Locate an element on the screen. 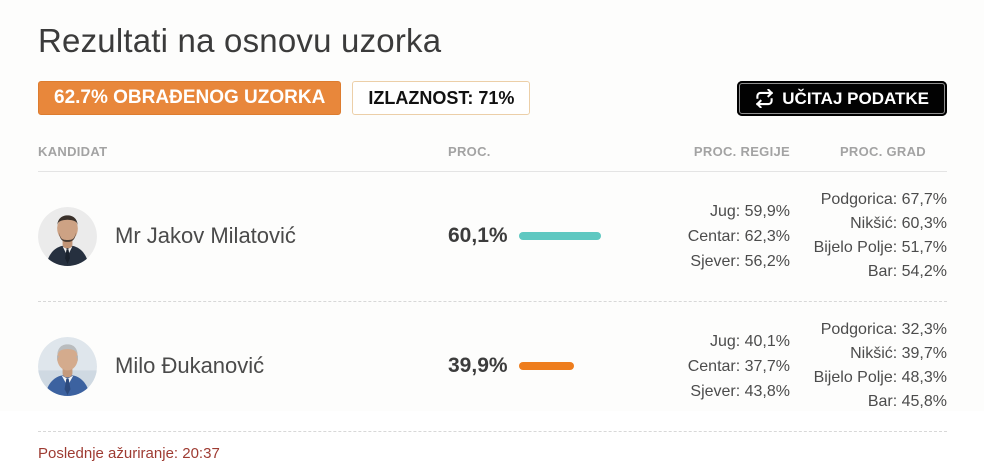  candidate-cell: Mr Jakov Milatović is located at coordinates (243, 236).